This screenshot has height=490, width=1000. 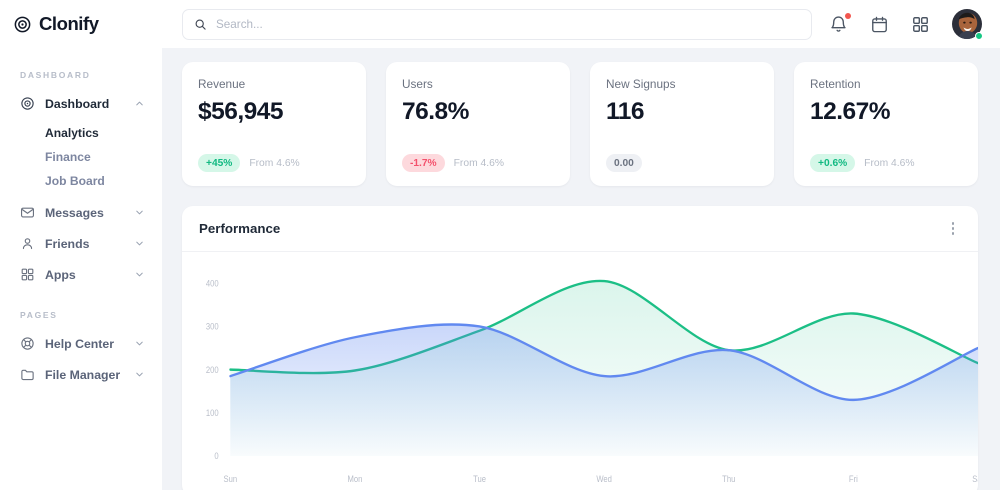 I want to click on sidebar-item-messages: Messages, so click(x=81, y=212).